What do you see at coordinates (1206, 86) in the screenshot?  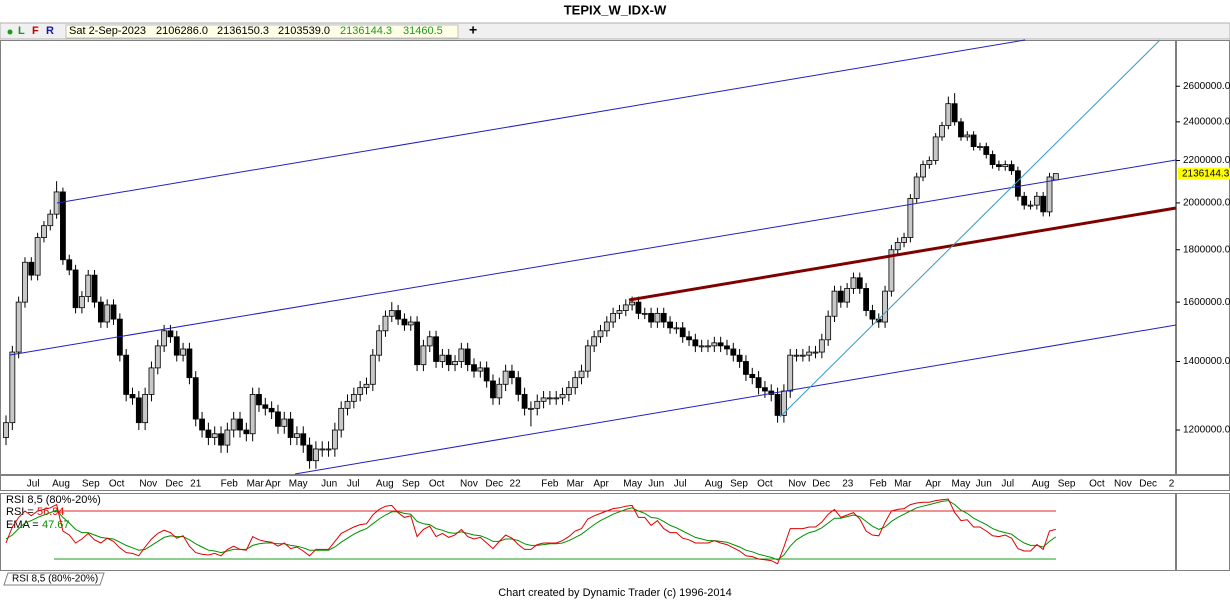 I see `y-tick-label: 2600000.0` at bounding box center [1206, 86].